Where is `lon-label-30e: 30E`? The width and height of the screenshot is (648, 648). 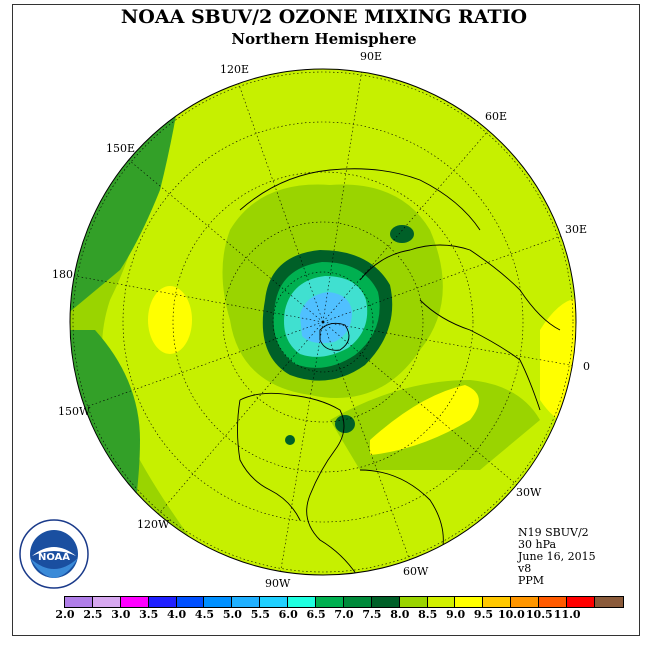 lon-label-30e: 30E is located at coordinates (576, 229).